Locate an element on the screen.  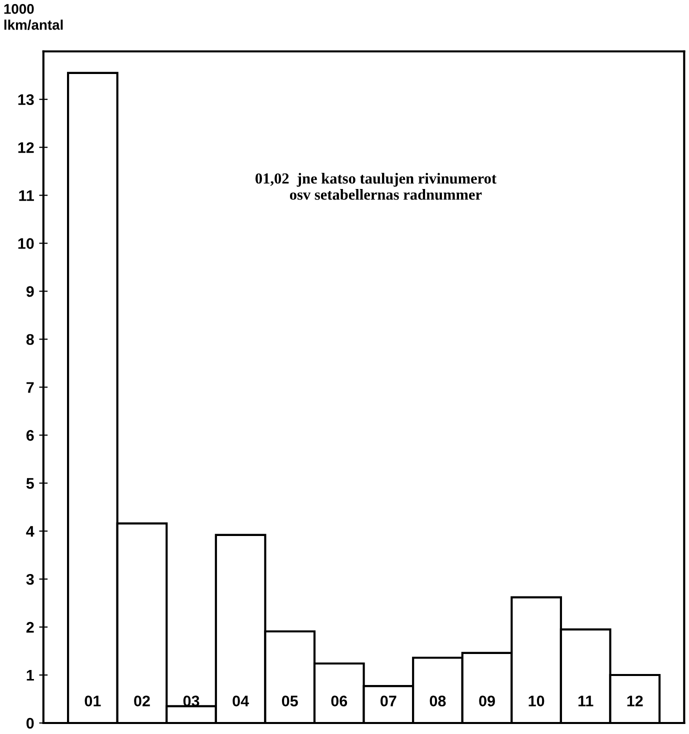
x-tick-label: 11 is located at coordinates (586, 701).